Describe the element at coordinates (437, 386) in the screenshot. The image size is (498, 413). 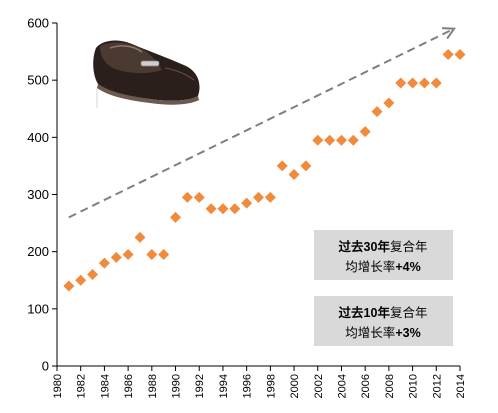
I see `x-tick-label: 2012` at that location.